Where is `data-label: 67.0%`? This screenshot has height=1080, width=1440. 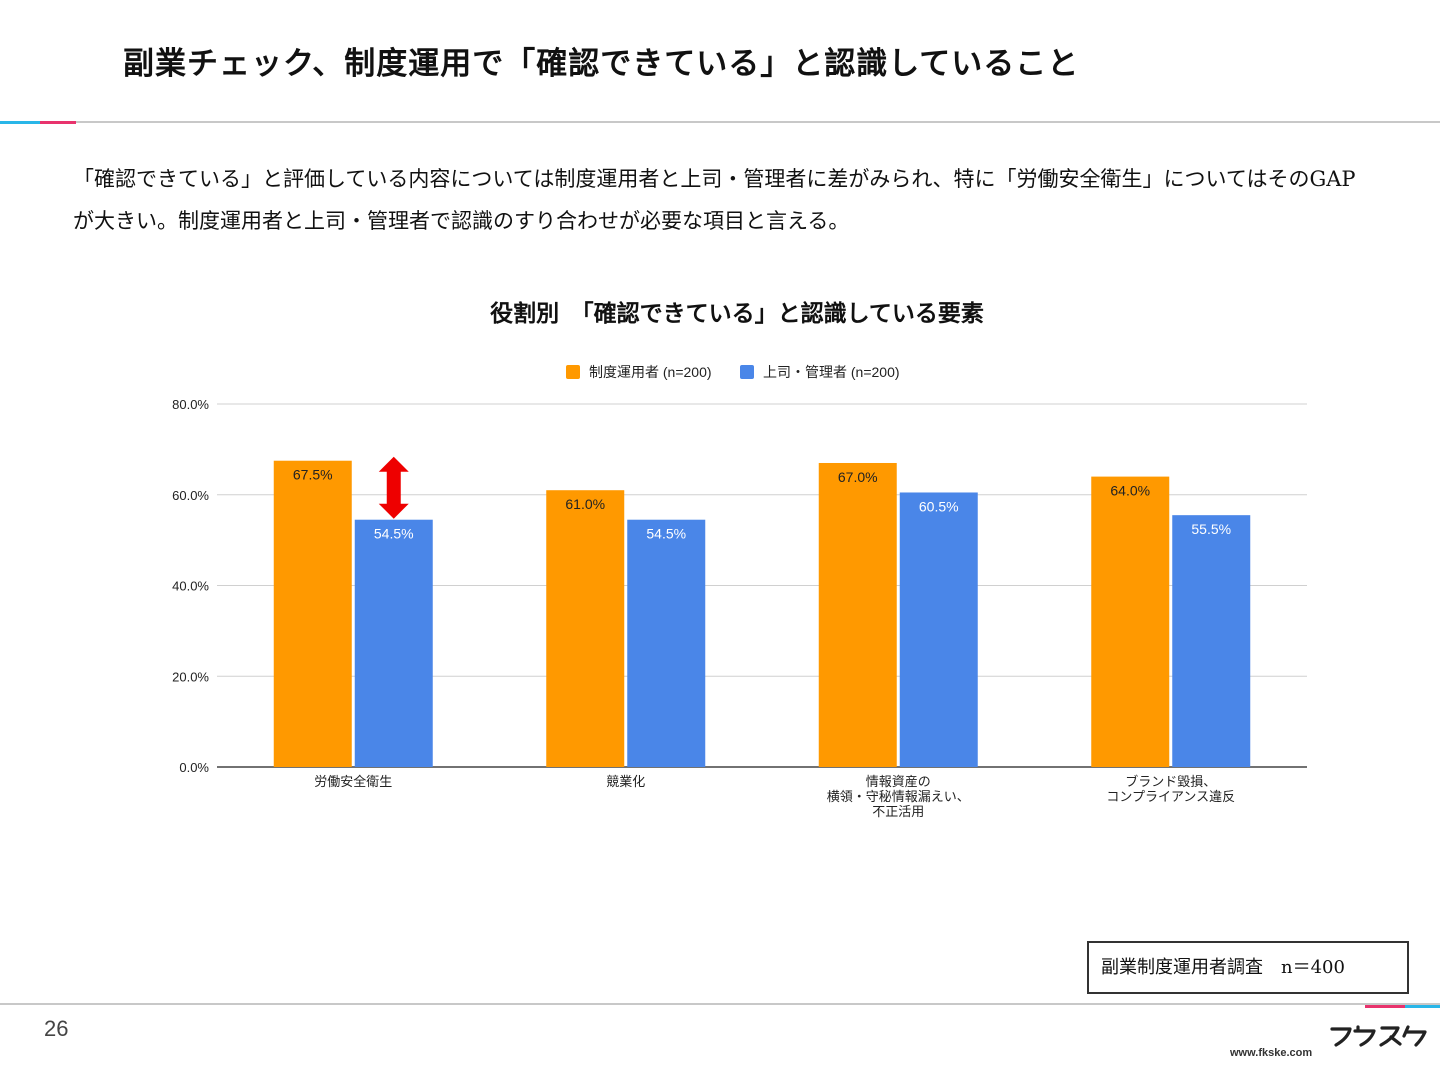
data-label: 67.0% is located at coordinates (858, 477).